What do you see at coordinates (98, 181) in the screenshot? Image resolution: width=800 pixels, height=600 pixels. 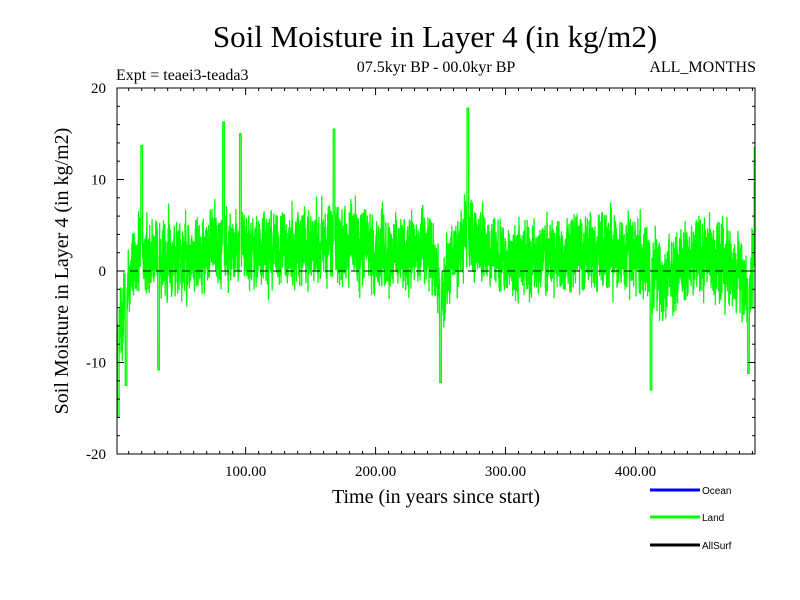 I see `y-tick-label: 10` at bounding box center [98, 181].